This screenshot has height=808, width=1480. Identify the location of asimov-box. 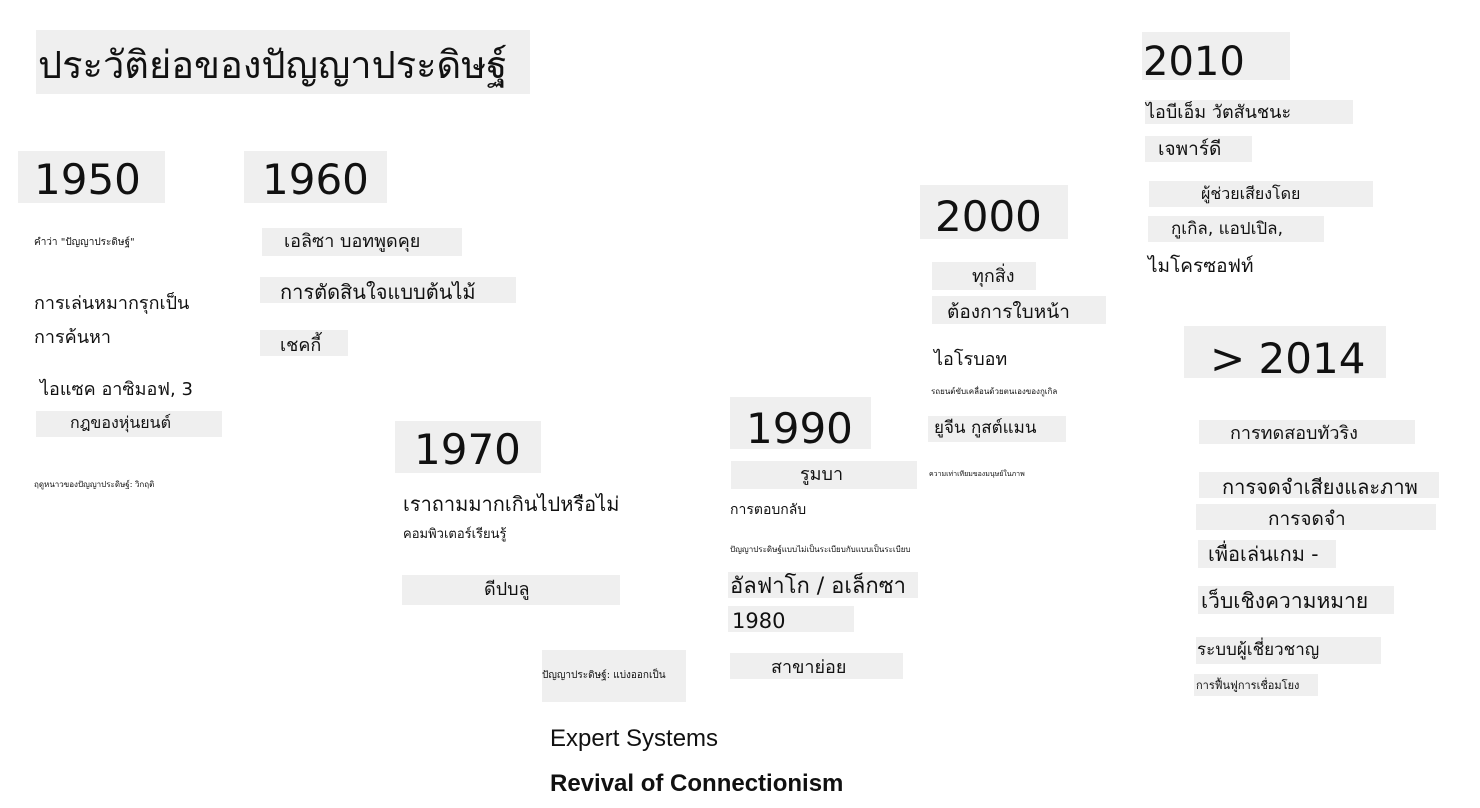
(129, 424).